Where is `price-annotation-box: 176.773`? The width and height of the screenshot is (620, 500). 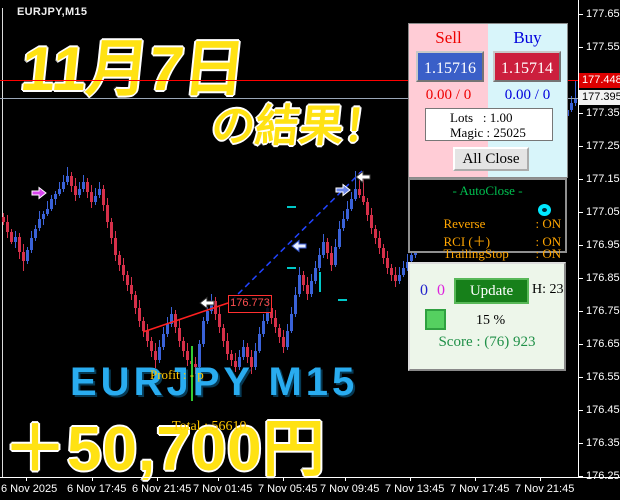
price-annotation-box: 176.773 is located at coordinates (250, 304).